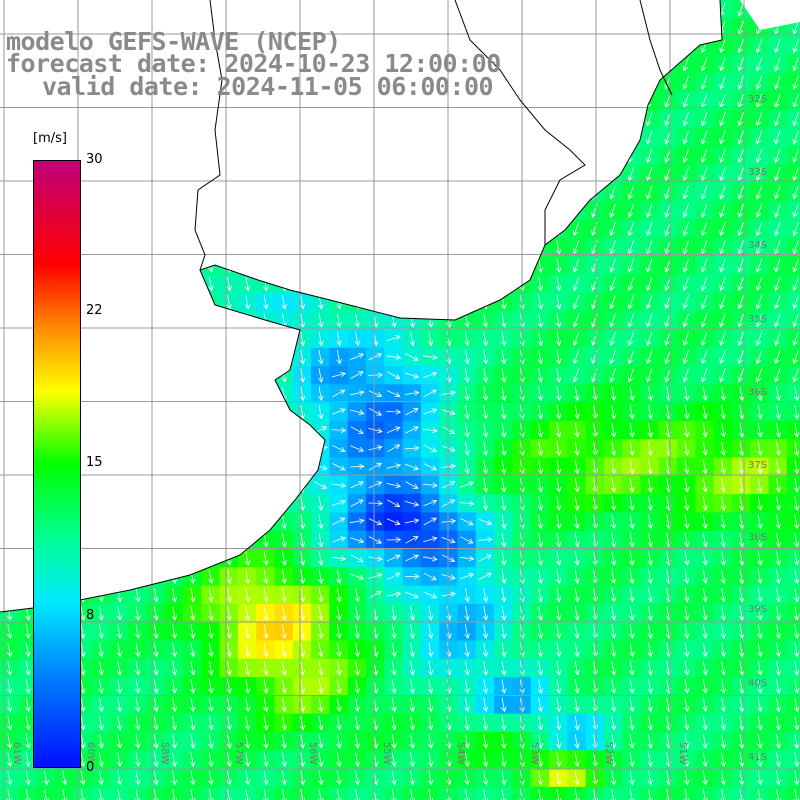 The width and height of the screenshot is (800, 800). What do you see at coordinates (656, 48) in the screenshot?
I see `border-path` at bounding box center [656, 48].